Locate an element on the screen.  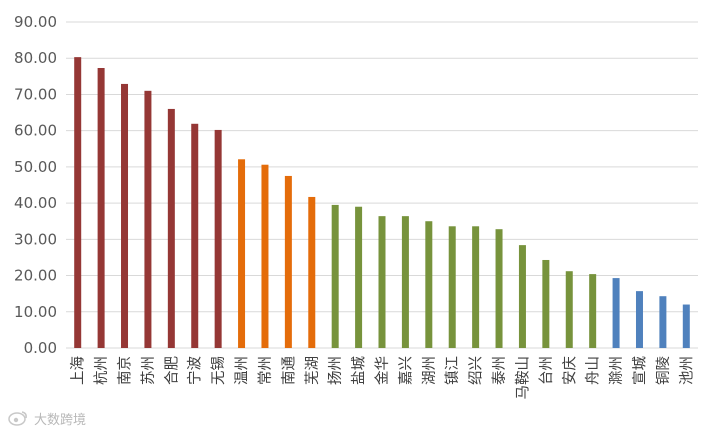
x-tick-label: 安庆 is located at coordinates (569, 370).